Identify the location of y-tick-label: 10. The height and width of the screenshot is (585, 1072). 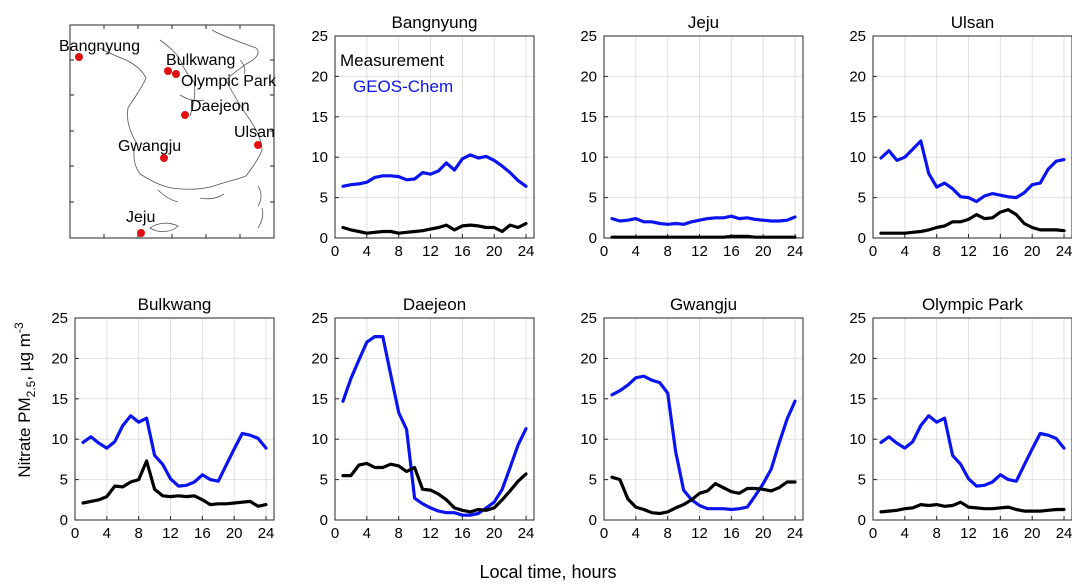
(857, 157).